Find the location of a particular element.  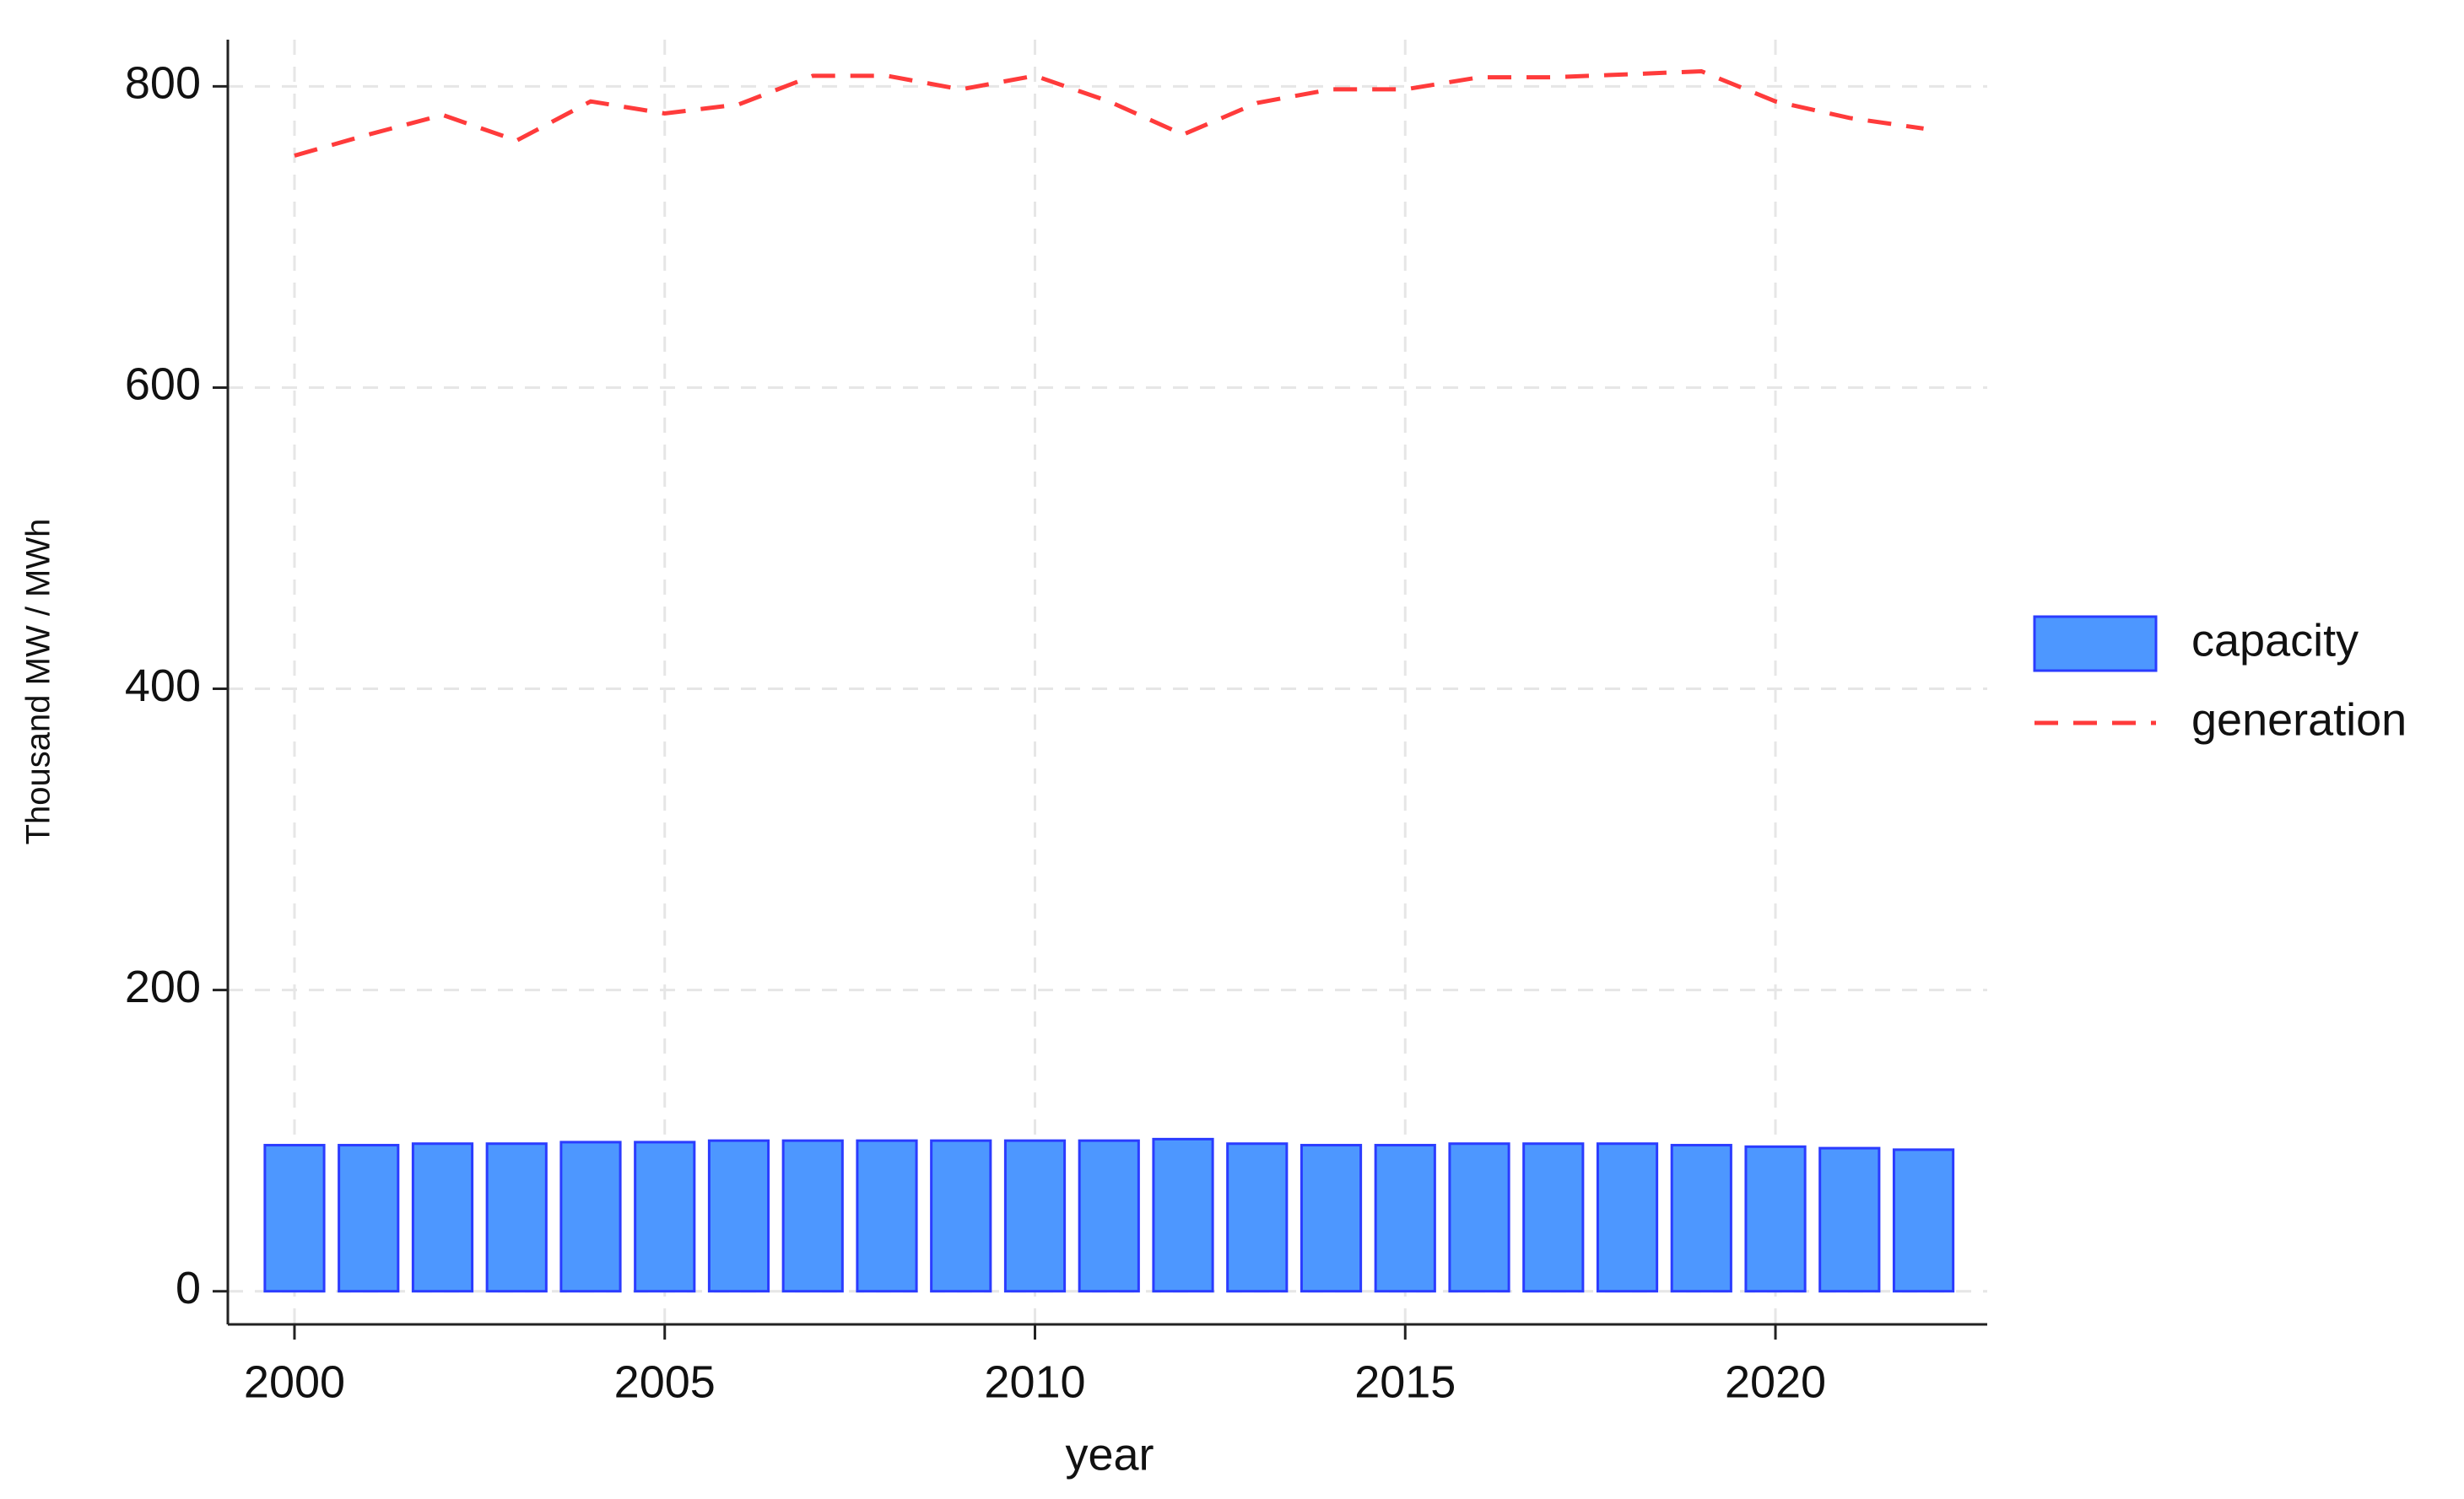

x-tick-label: 2010 is located at coordinates (1034, 1382).